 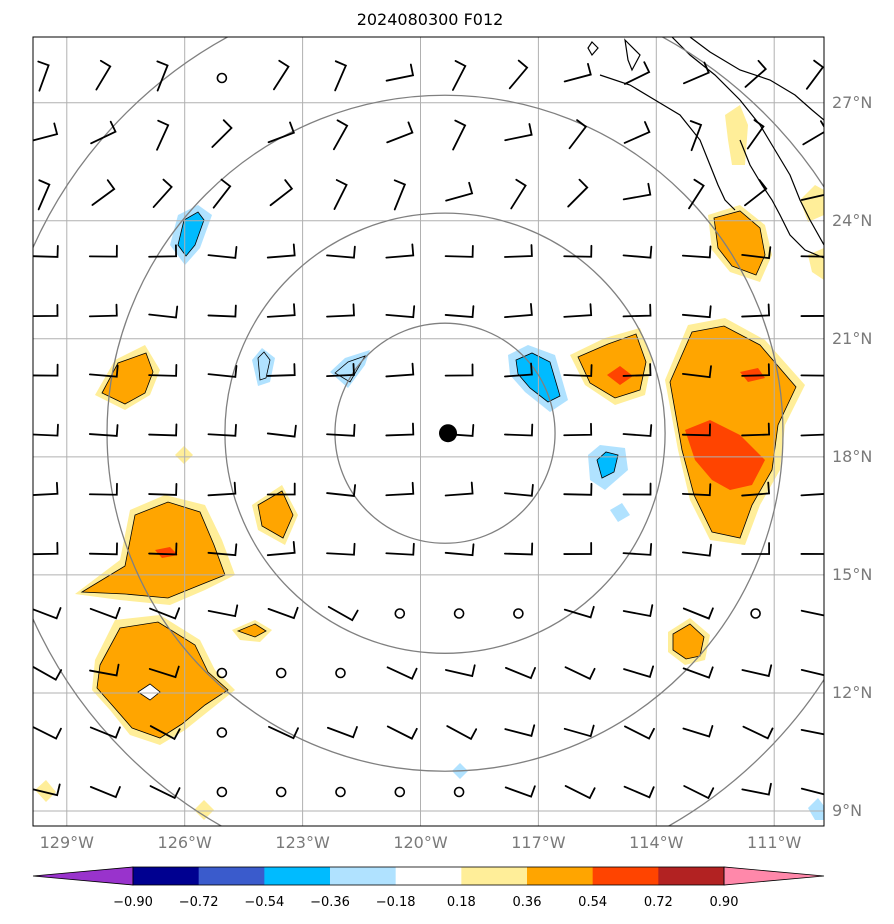 What do you see at coordinates (656, 842) in the screenshot?
I see `lon-label: 114°W` at bounding box center [656, 842].